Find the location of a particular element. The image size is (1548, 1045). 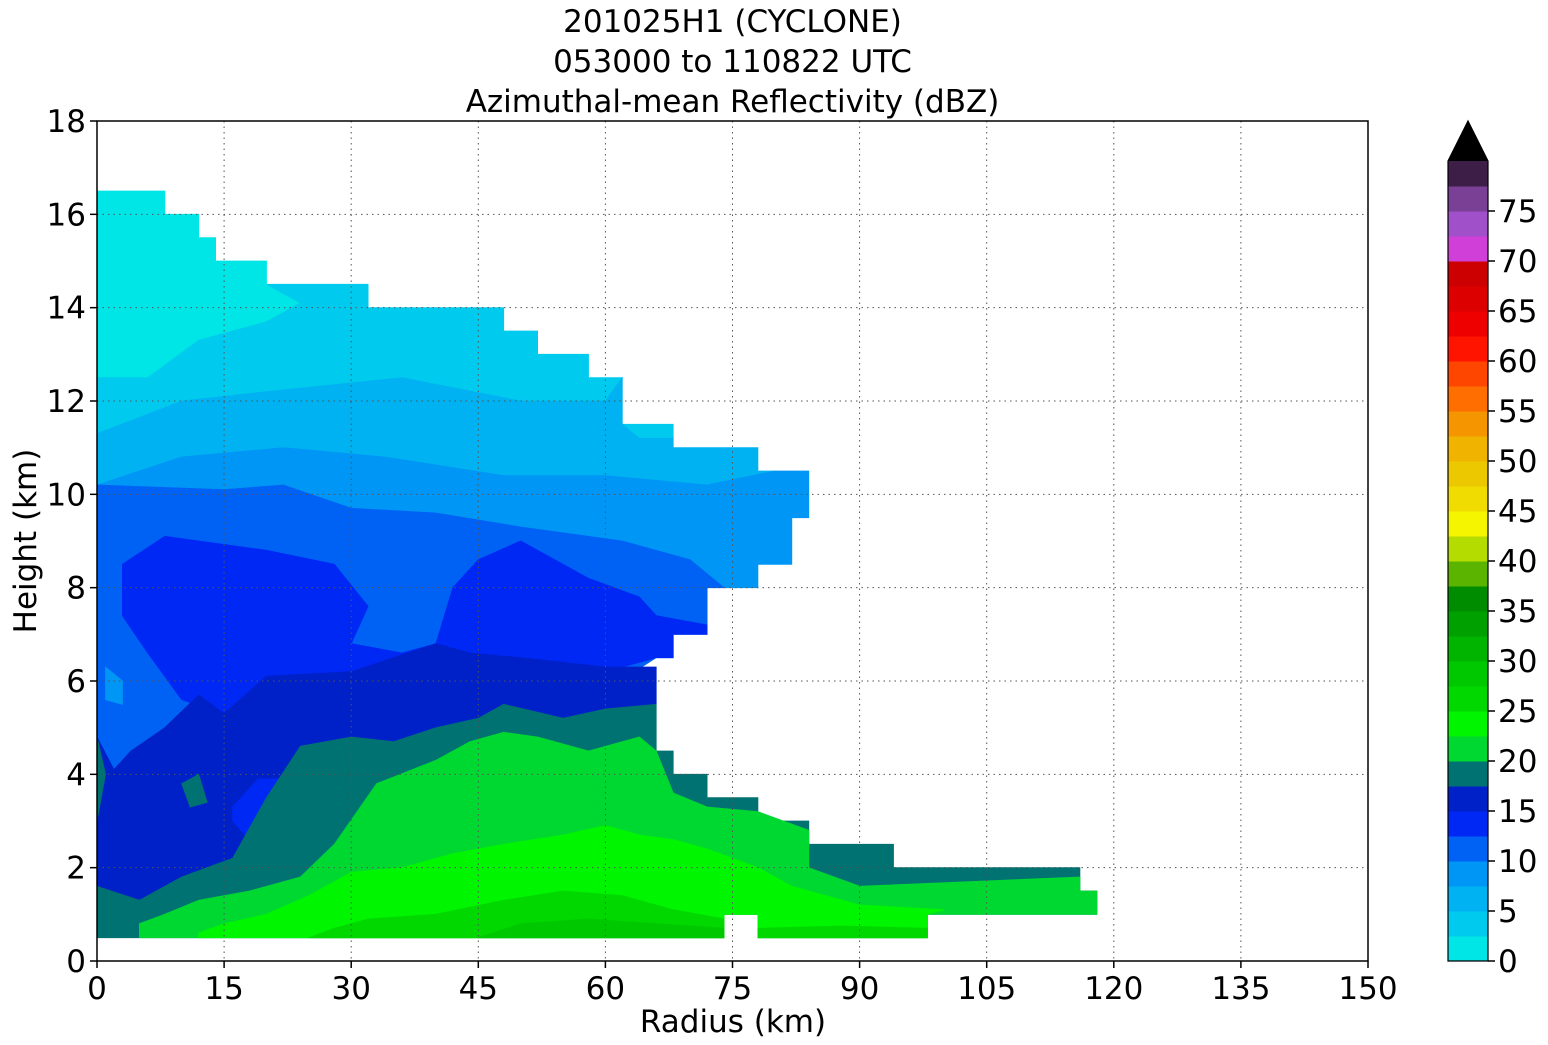

contour-region-25-27.5dbz is located at coordinates (842, 932).